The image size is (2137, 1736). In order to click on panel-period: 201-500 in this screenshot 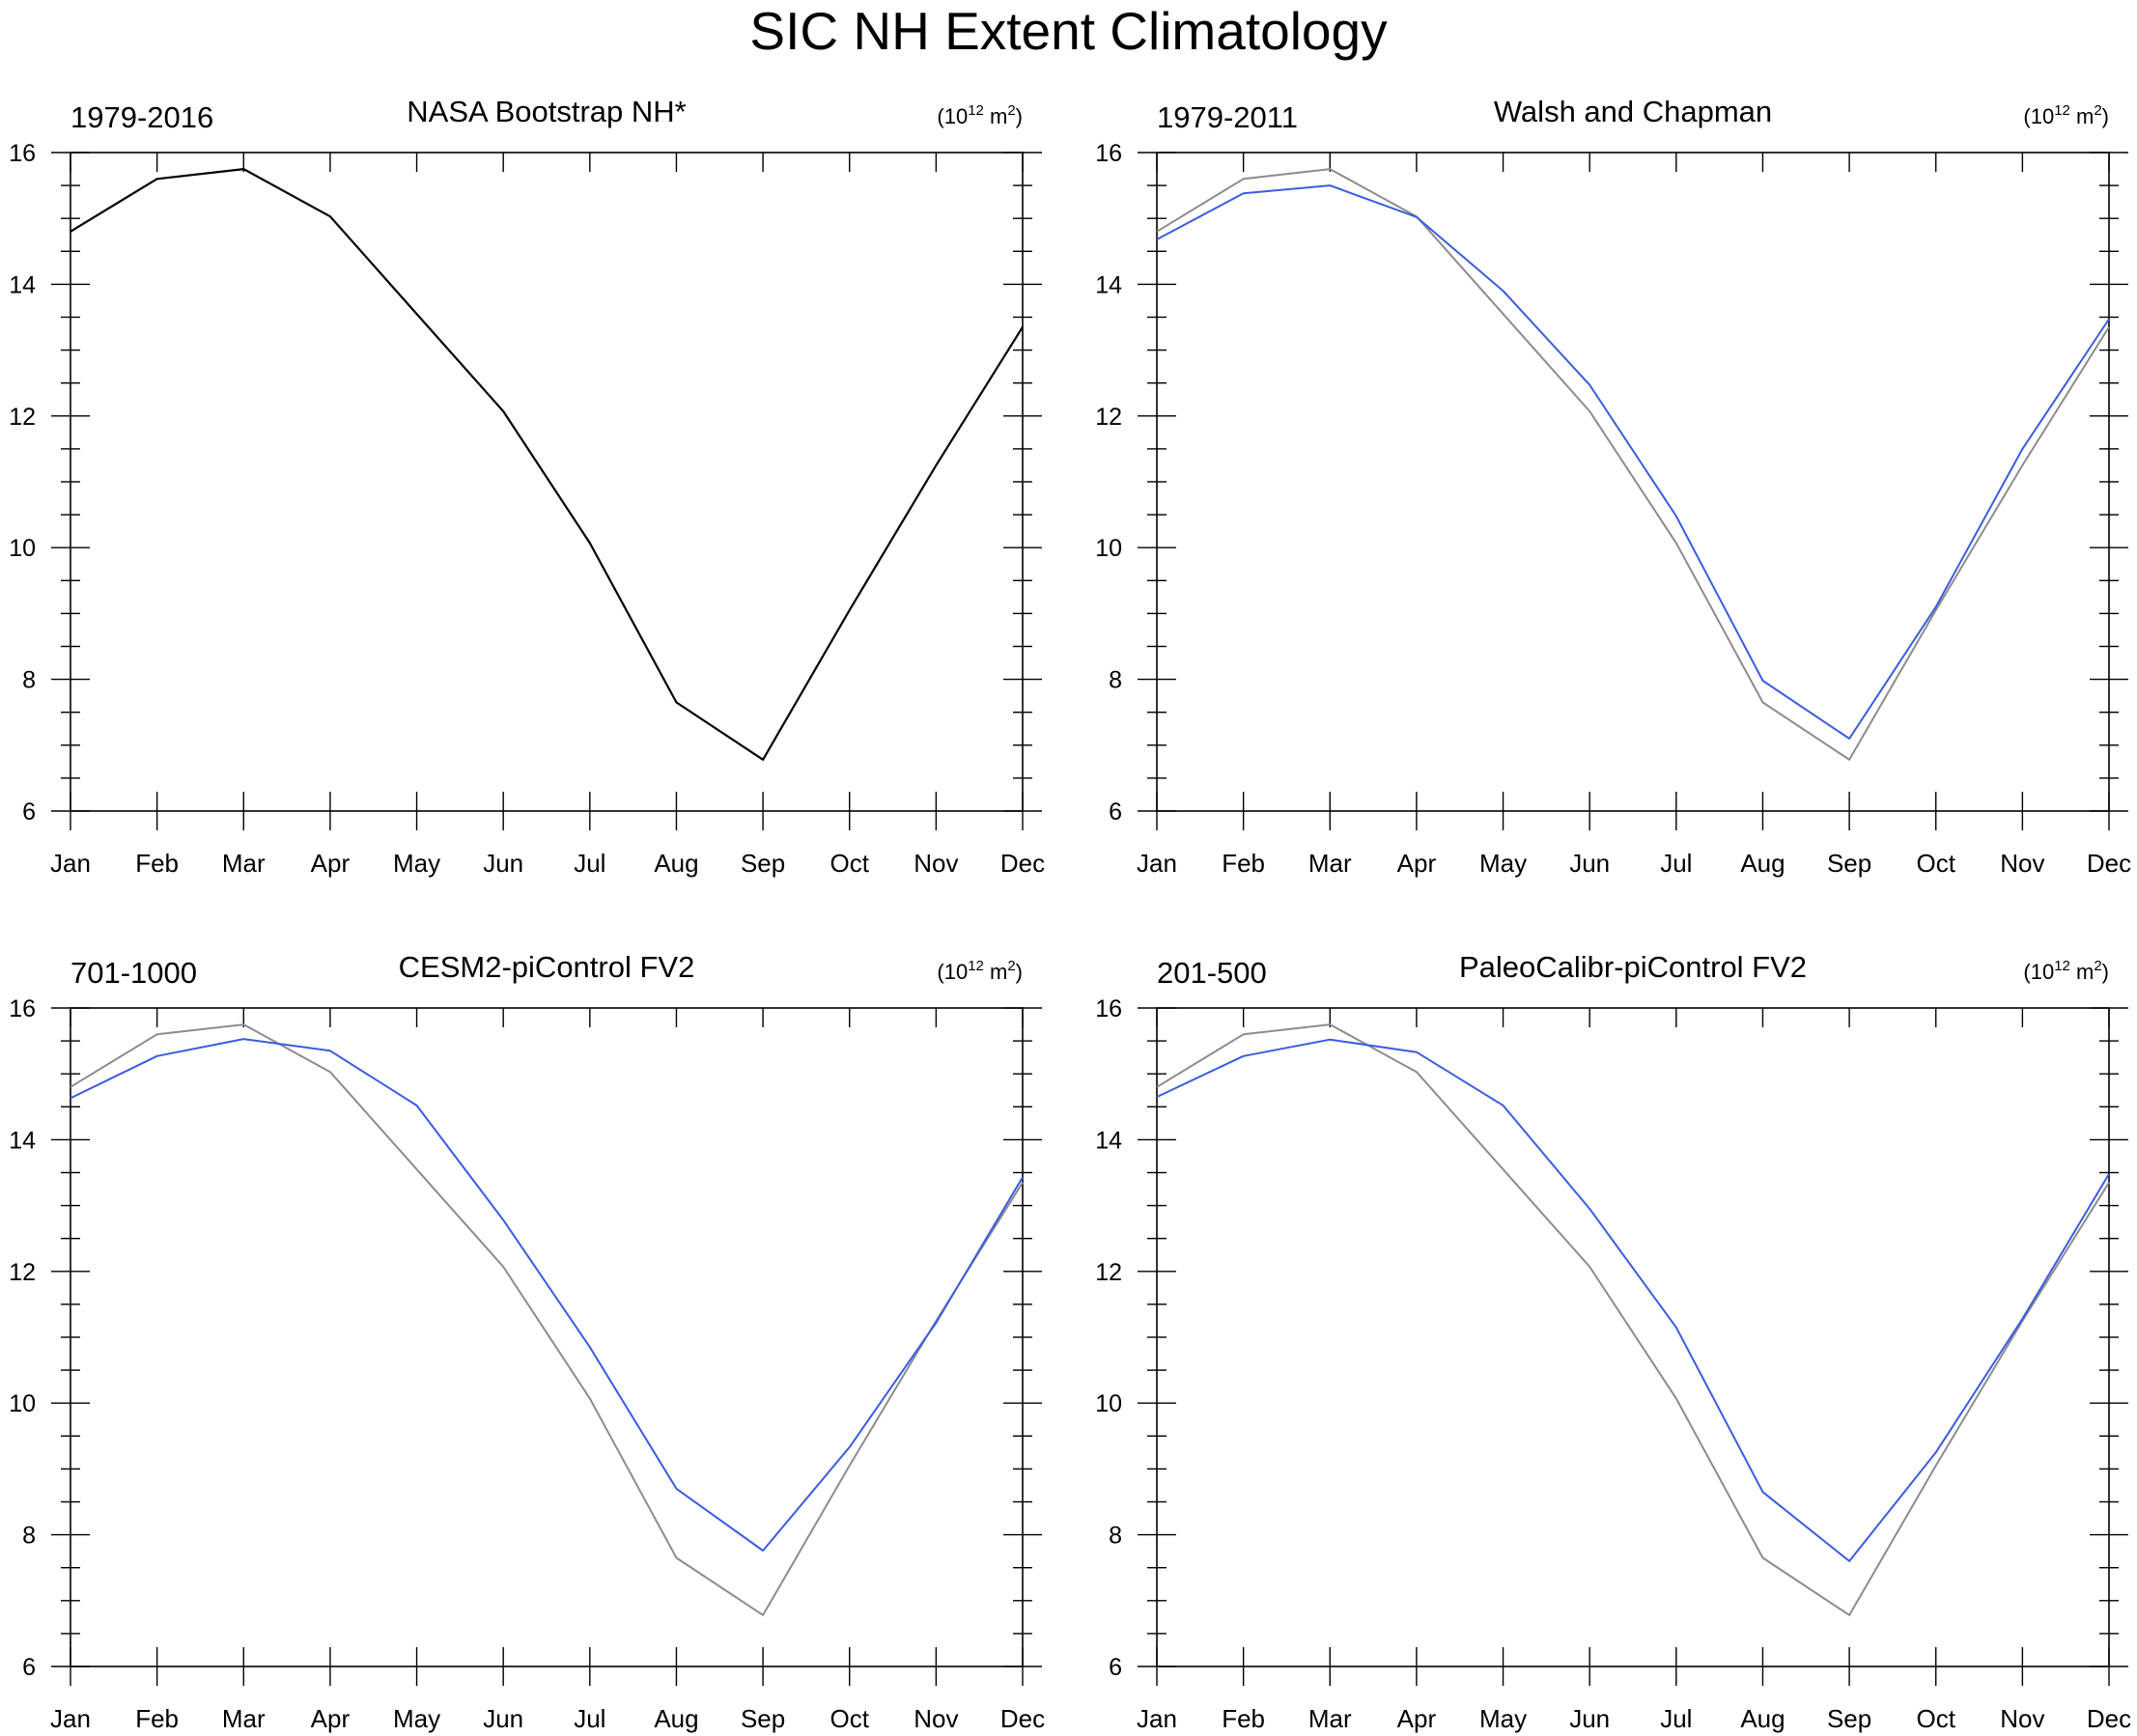, I will do `click(1212, 973)`.